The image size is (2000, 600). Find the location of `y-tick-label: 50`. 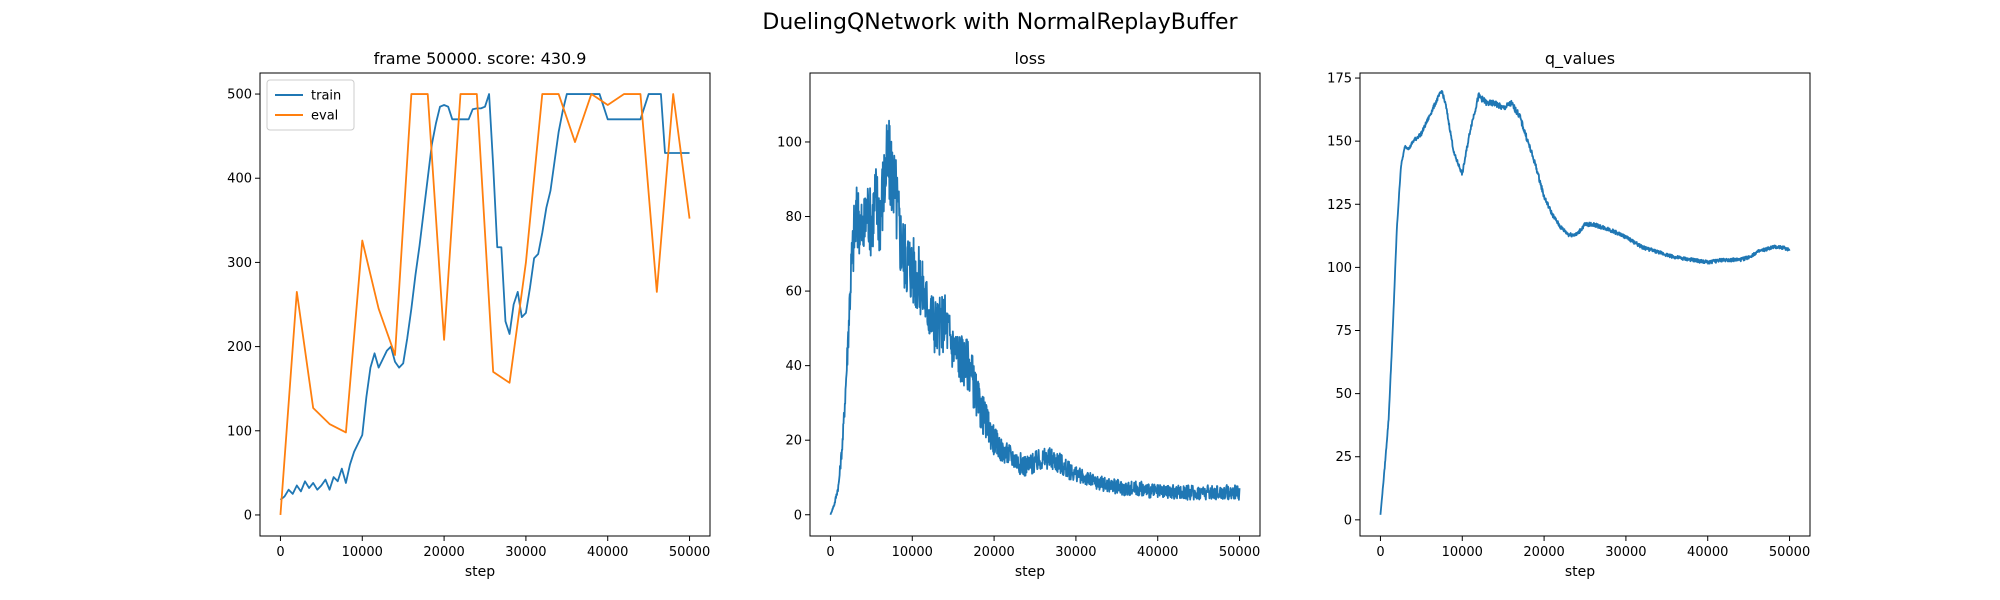

y-tick-label: 50 is located at coordinates (1343, 394).